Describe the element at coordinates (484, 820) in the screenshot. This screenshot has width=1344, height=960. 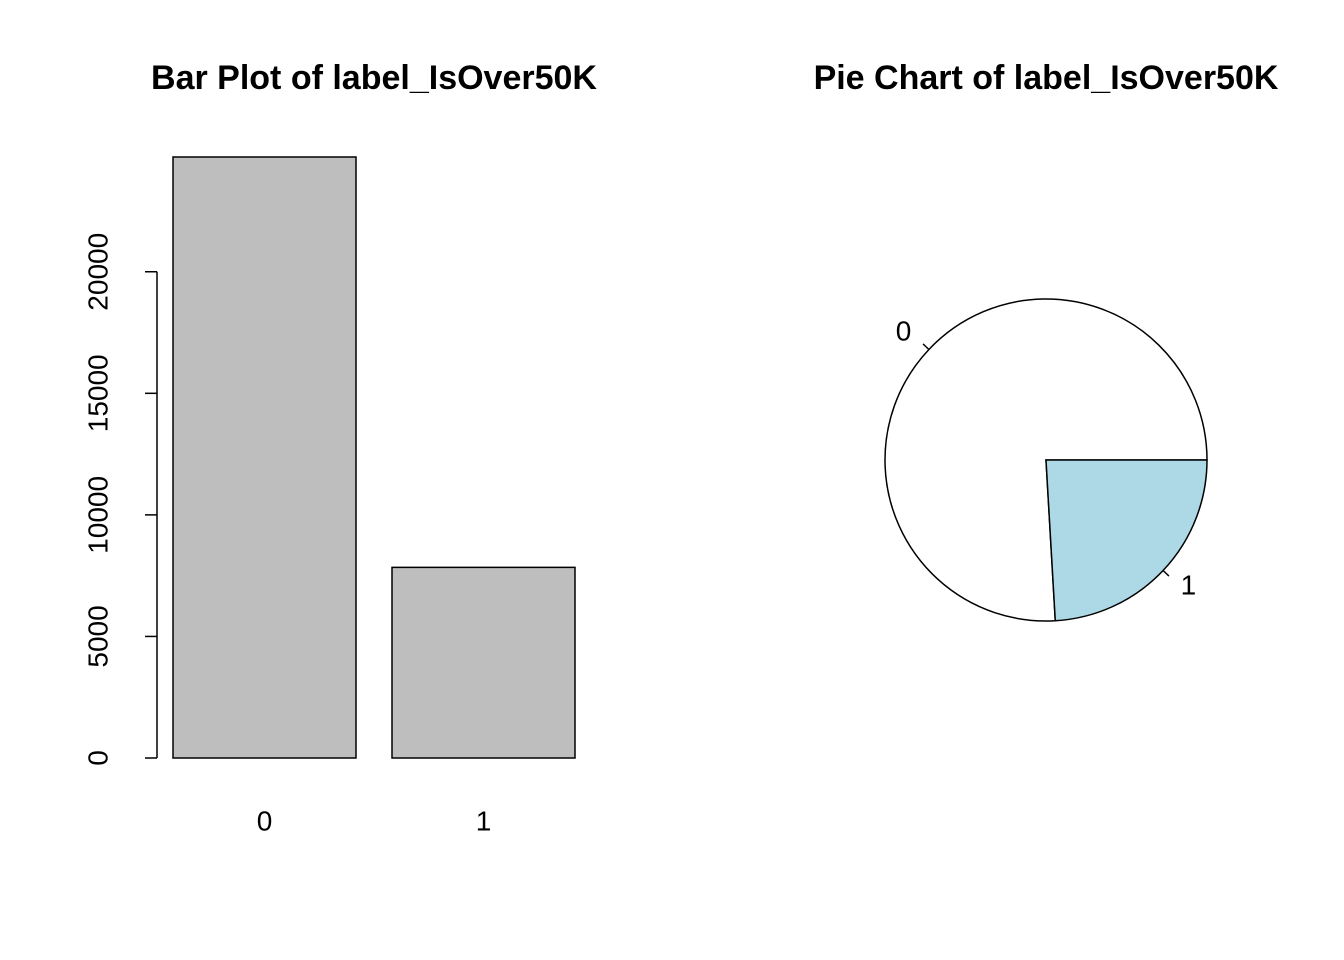
I see `x-tick-label: 1` at that location.